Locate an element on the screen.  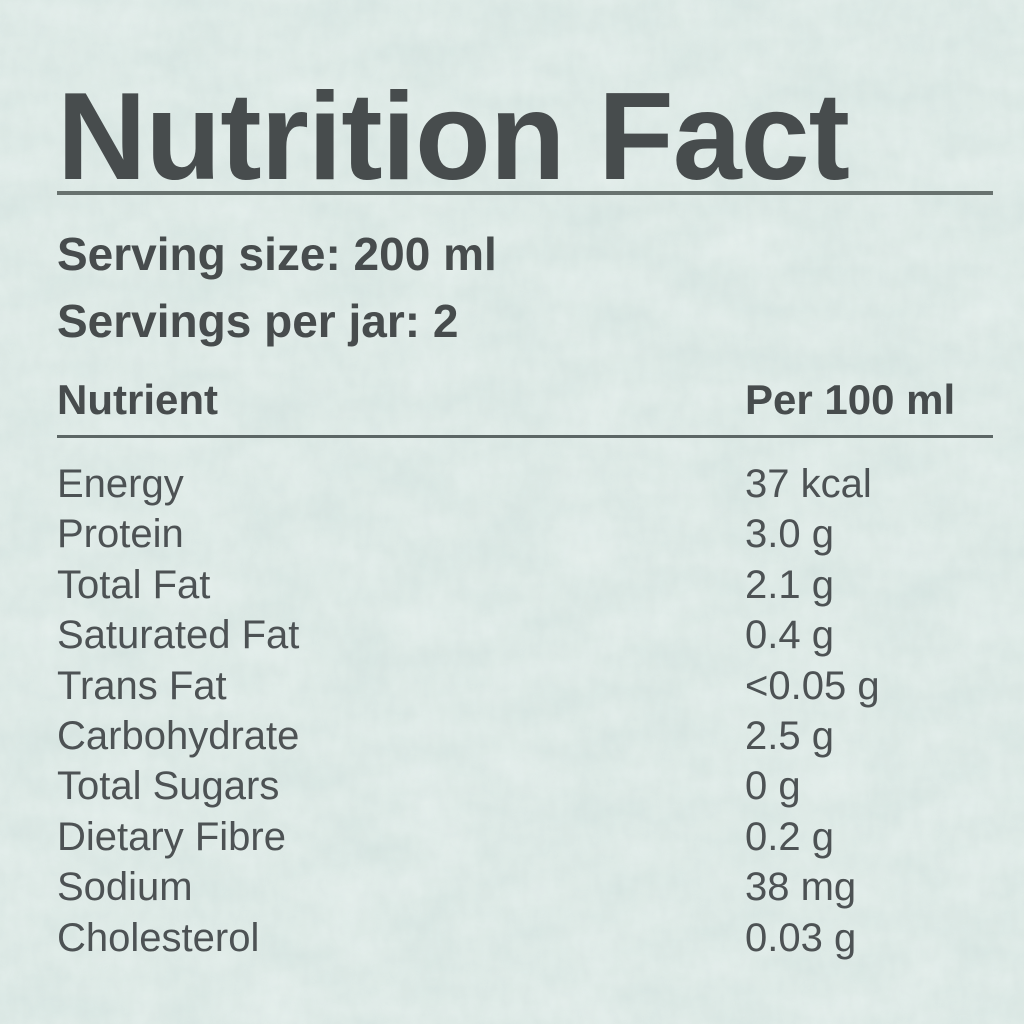
nutrient-column-header: Nutrient is located at coordinates (137, 399).